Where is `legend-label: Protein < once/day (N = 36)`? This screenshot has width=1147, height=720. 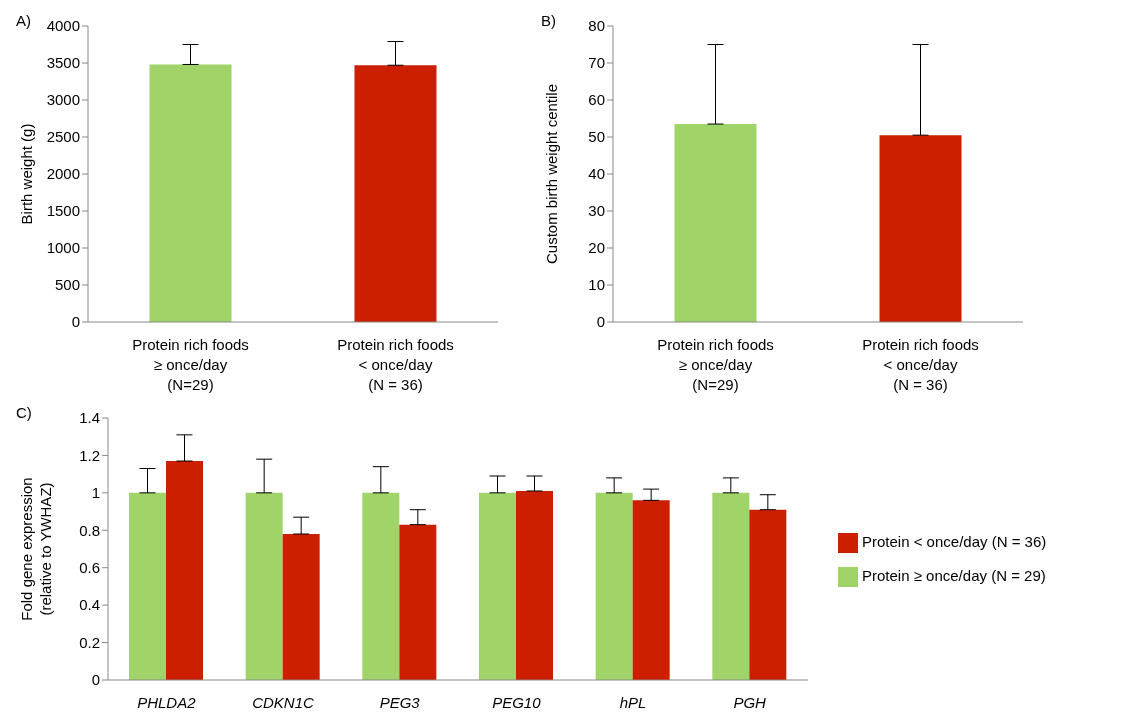
legend-label: Protein < once/day (N = 36) is located at coordinates (954, 541).